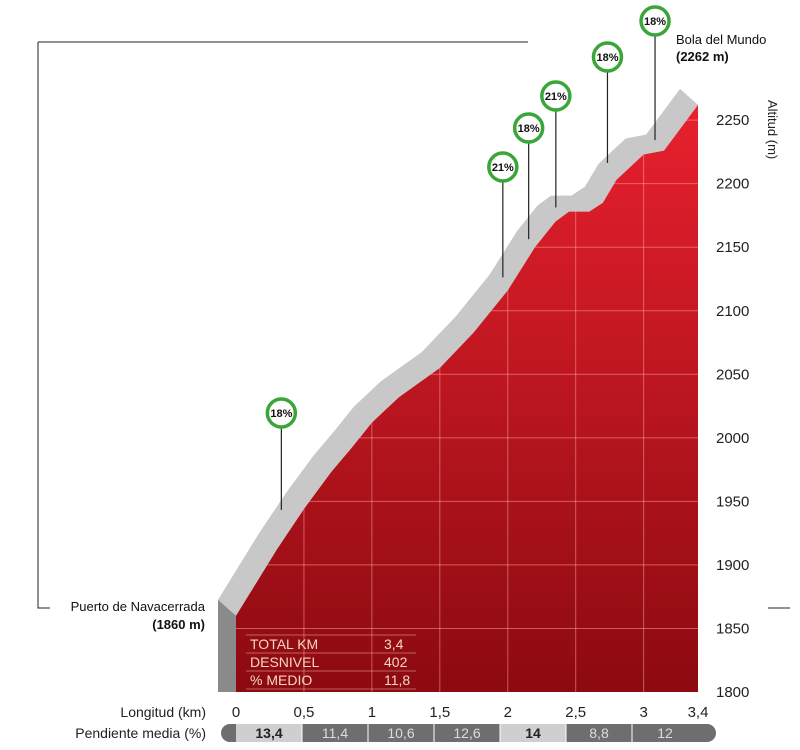 This screenshot has height=750, width=800. Describe the element at coordinates (732, 406) in the screenshot. I see `y-axis-ticks: 1800 1850 1900 1950 2000 2050 2100 2150 2200 2250` at that location.